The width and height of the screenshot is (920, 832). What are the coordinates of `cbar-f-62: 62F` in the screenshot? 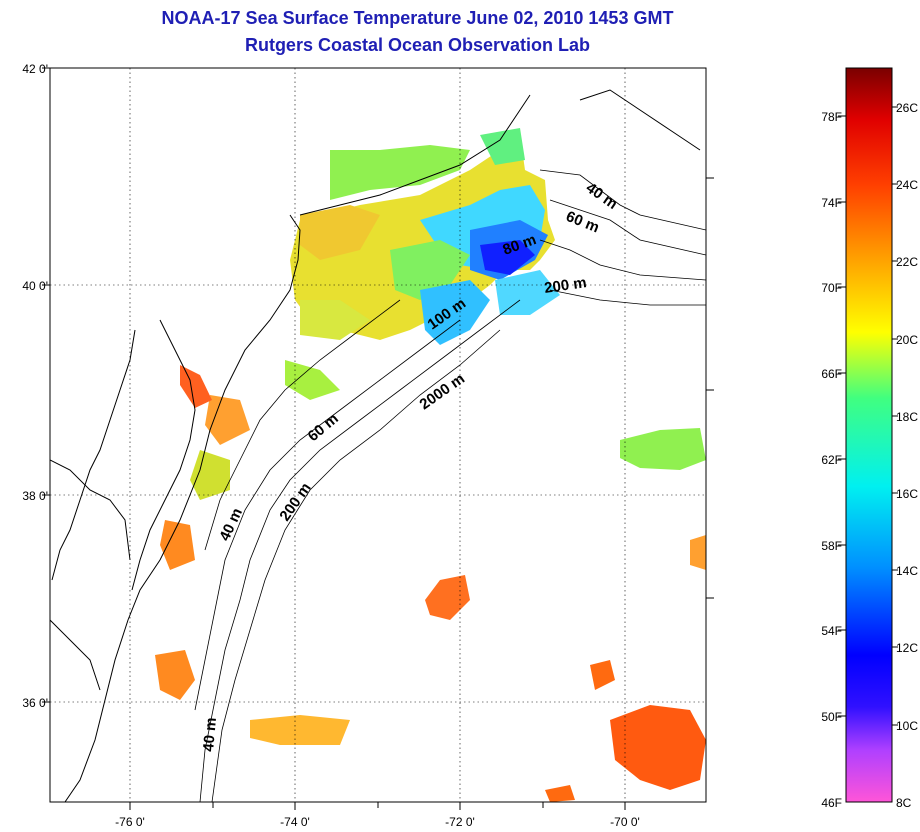 It's located at (831, 460).